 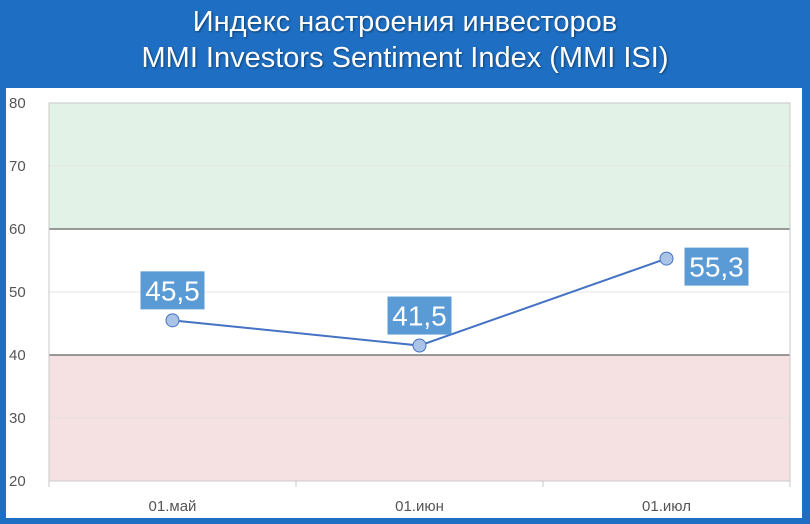 I want to click on y-tick-label: 50, so click(x=17, y=292).